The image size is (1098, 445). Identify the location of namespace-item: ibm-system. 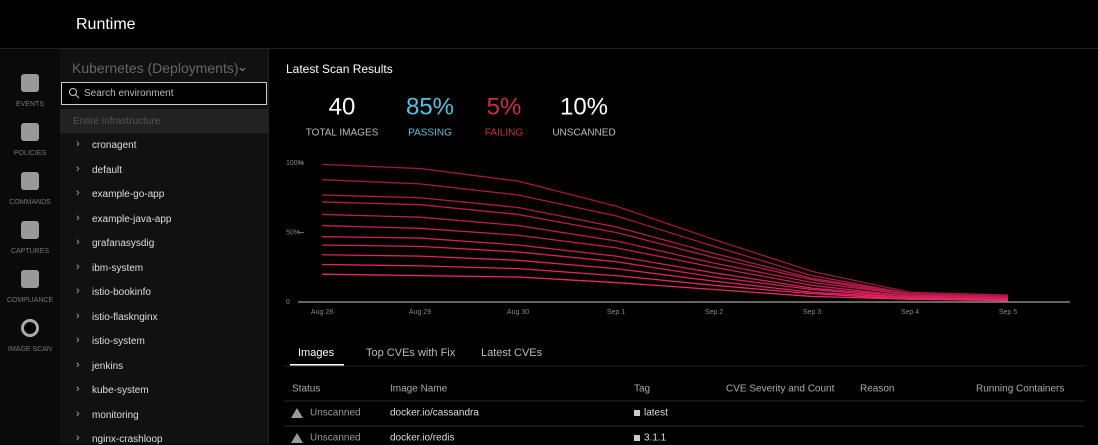
(118, 268).